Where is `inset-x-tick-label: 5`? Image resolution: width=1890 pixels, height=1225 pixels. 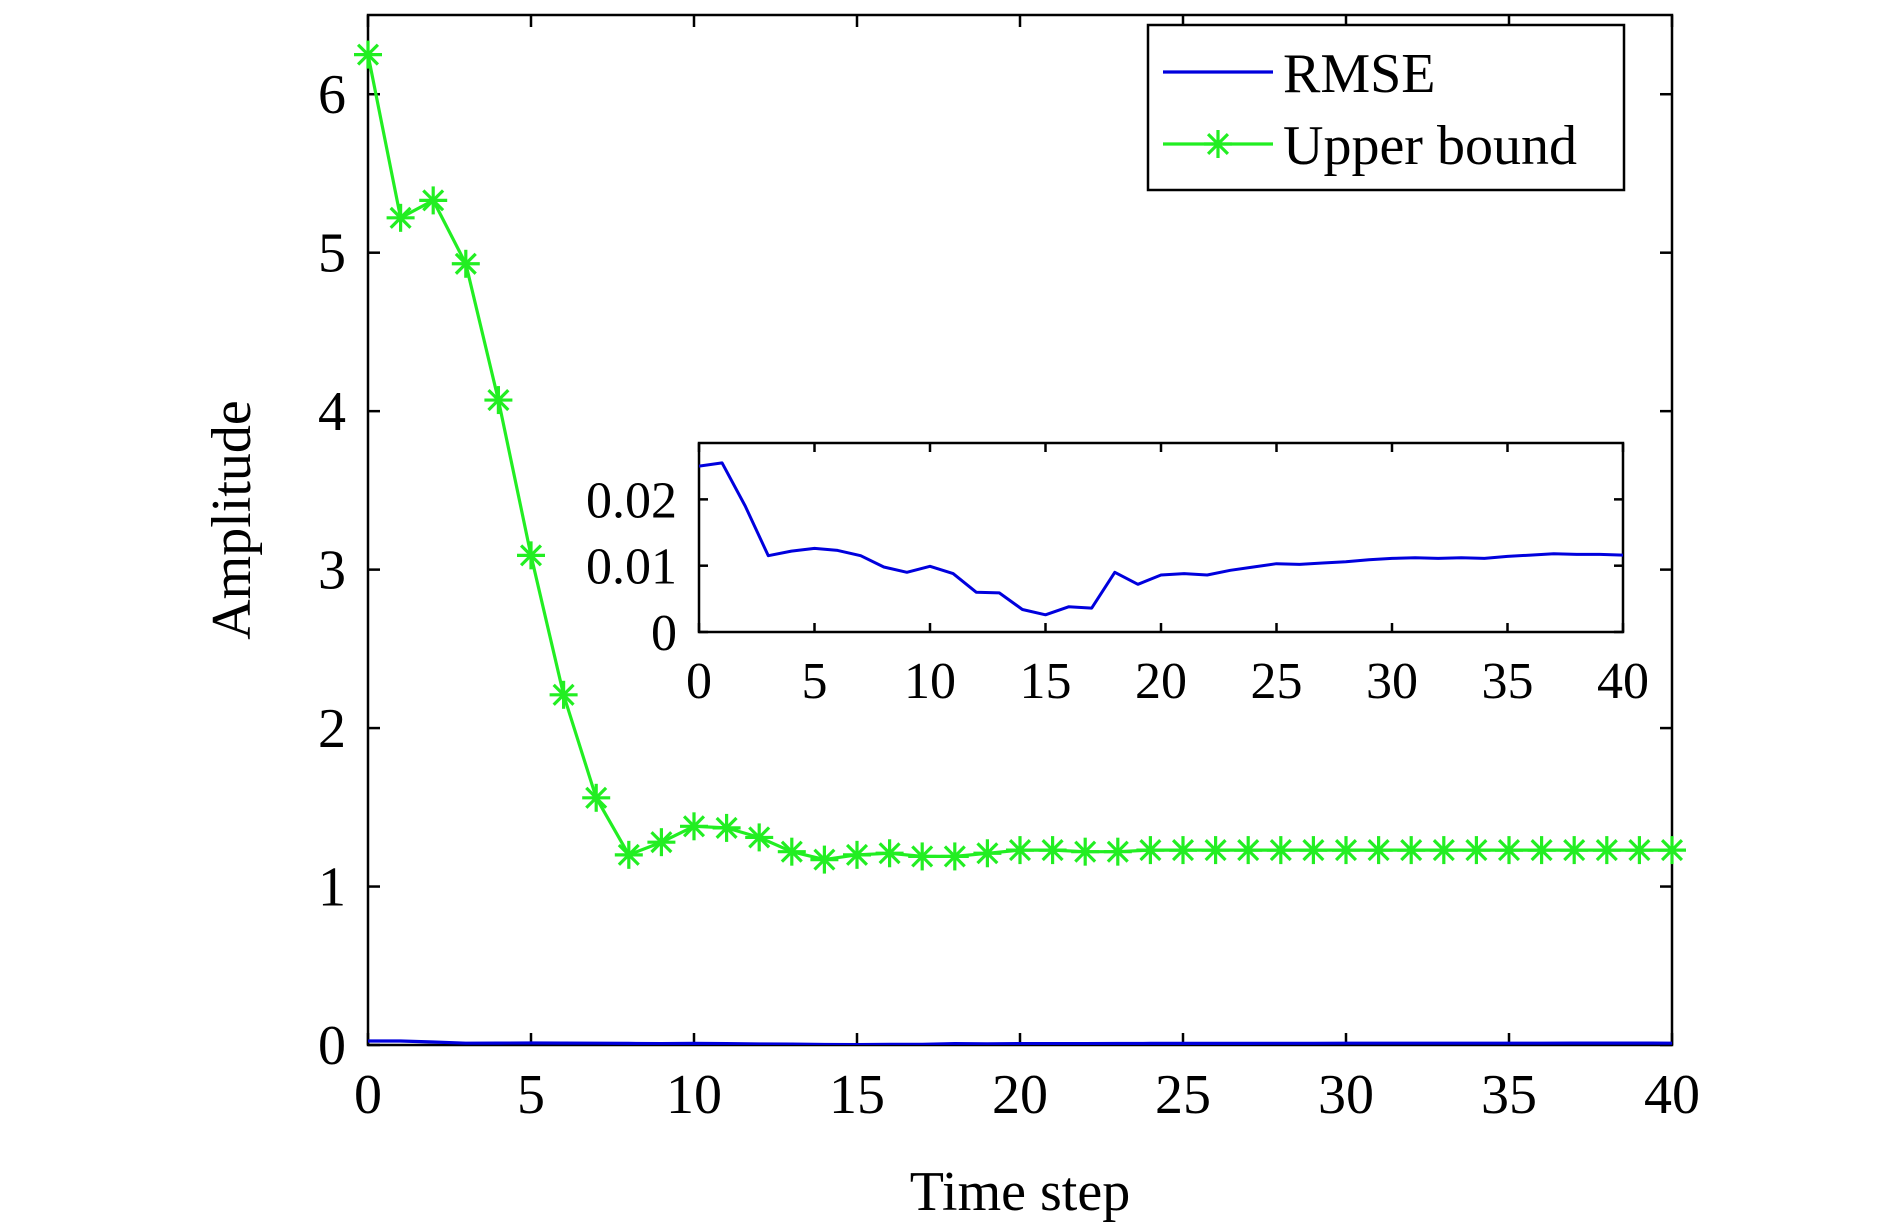 inset-x-tick-label: 5 is located at coordinates (815, 681).